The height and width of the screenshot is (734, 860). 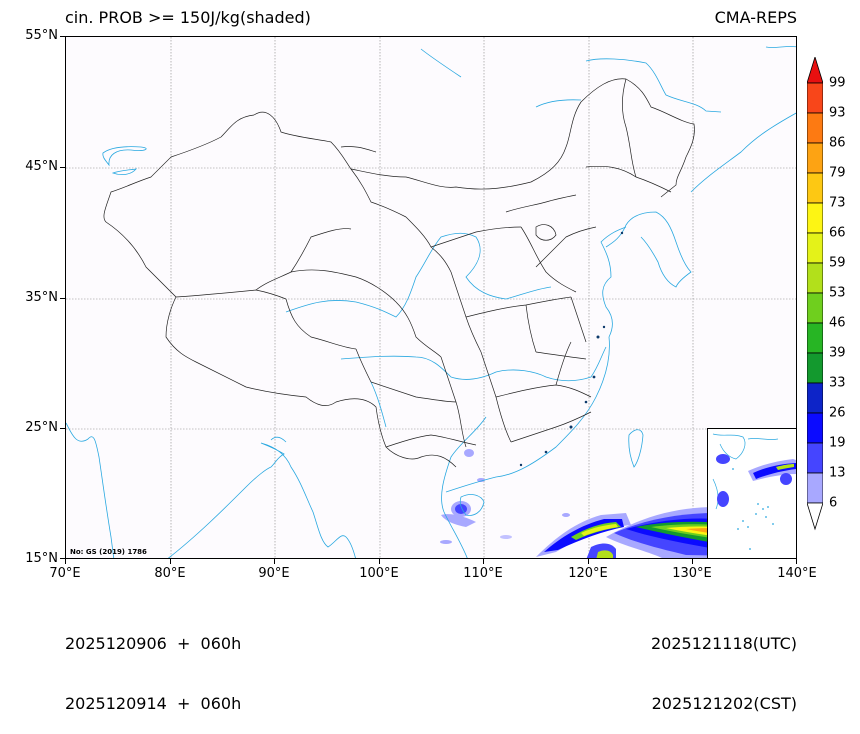 What do you see at coordinates (379, 573) in the screenshot?
I see `lon-tick-label: 100°E` at bounding box center [379, 573].